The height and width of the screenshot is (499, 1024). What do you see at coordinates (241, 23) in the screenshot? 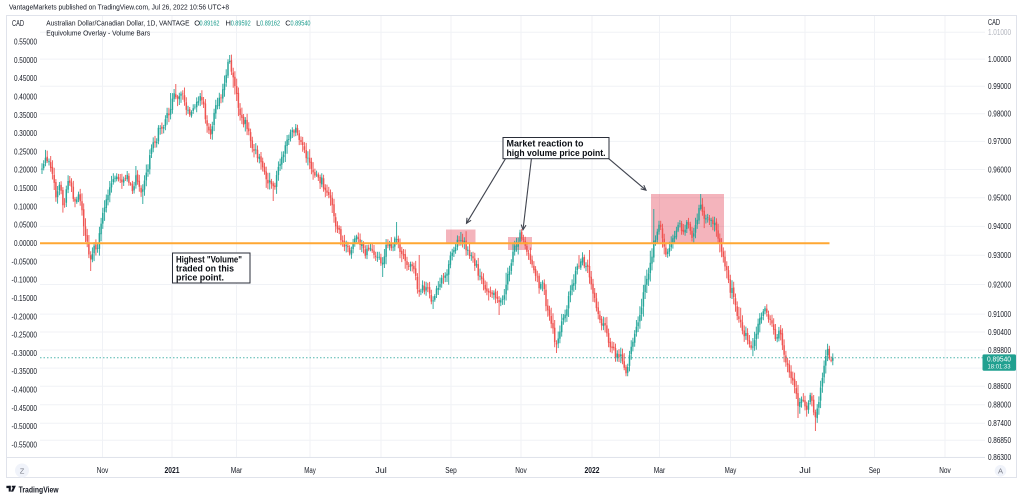
I see `svg-text: 0.89592` at bounding box center [241, 23].